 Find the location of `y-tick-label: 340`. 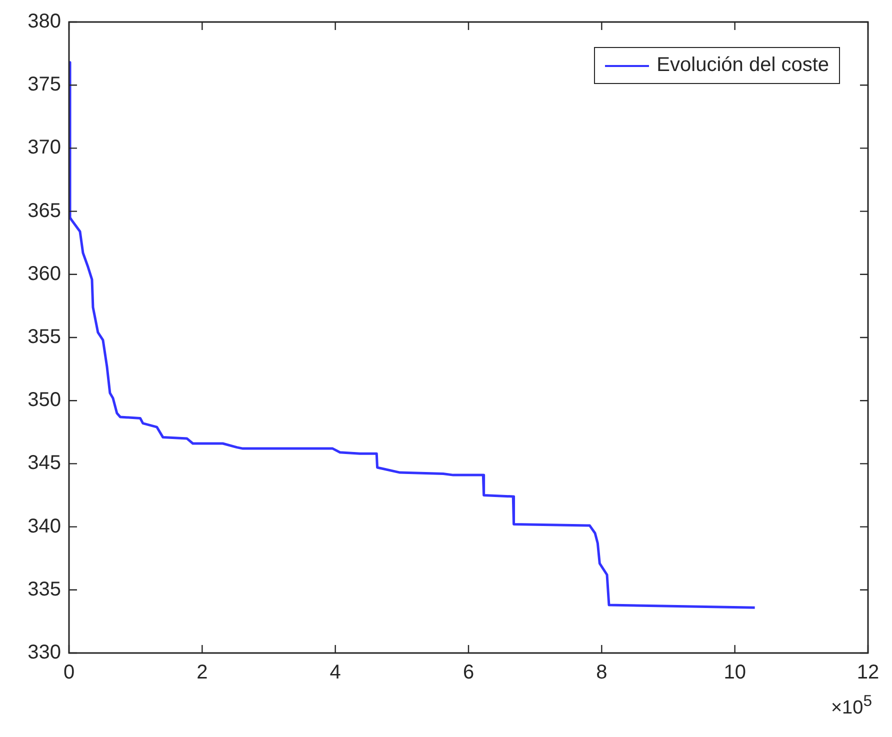

y-tick-label: 340 is located at coordinates (44, 526).